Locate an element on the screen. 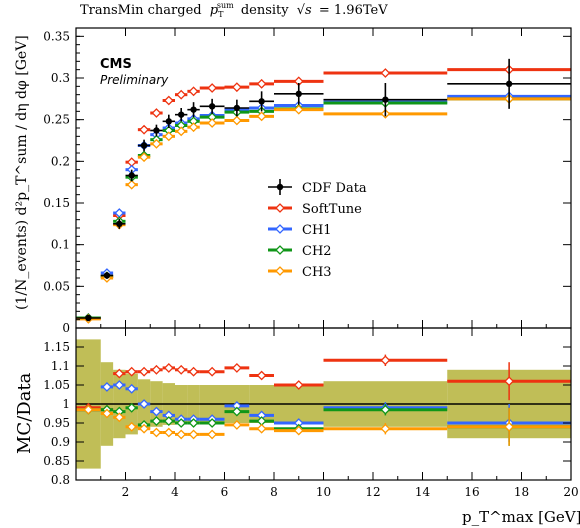  y-tick-label: 0.15 is located at coordinates (56, 203).